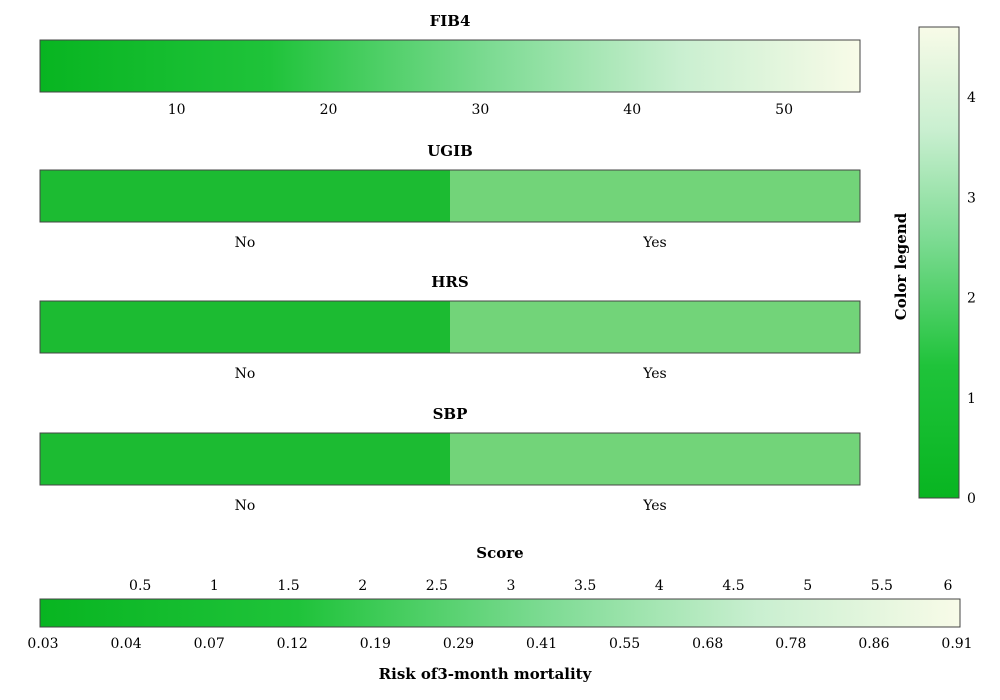 The width and height of the screenshot is (1000, 700). I want to click on tick-label: 10, so click(177, 110).